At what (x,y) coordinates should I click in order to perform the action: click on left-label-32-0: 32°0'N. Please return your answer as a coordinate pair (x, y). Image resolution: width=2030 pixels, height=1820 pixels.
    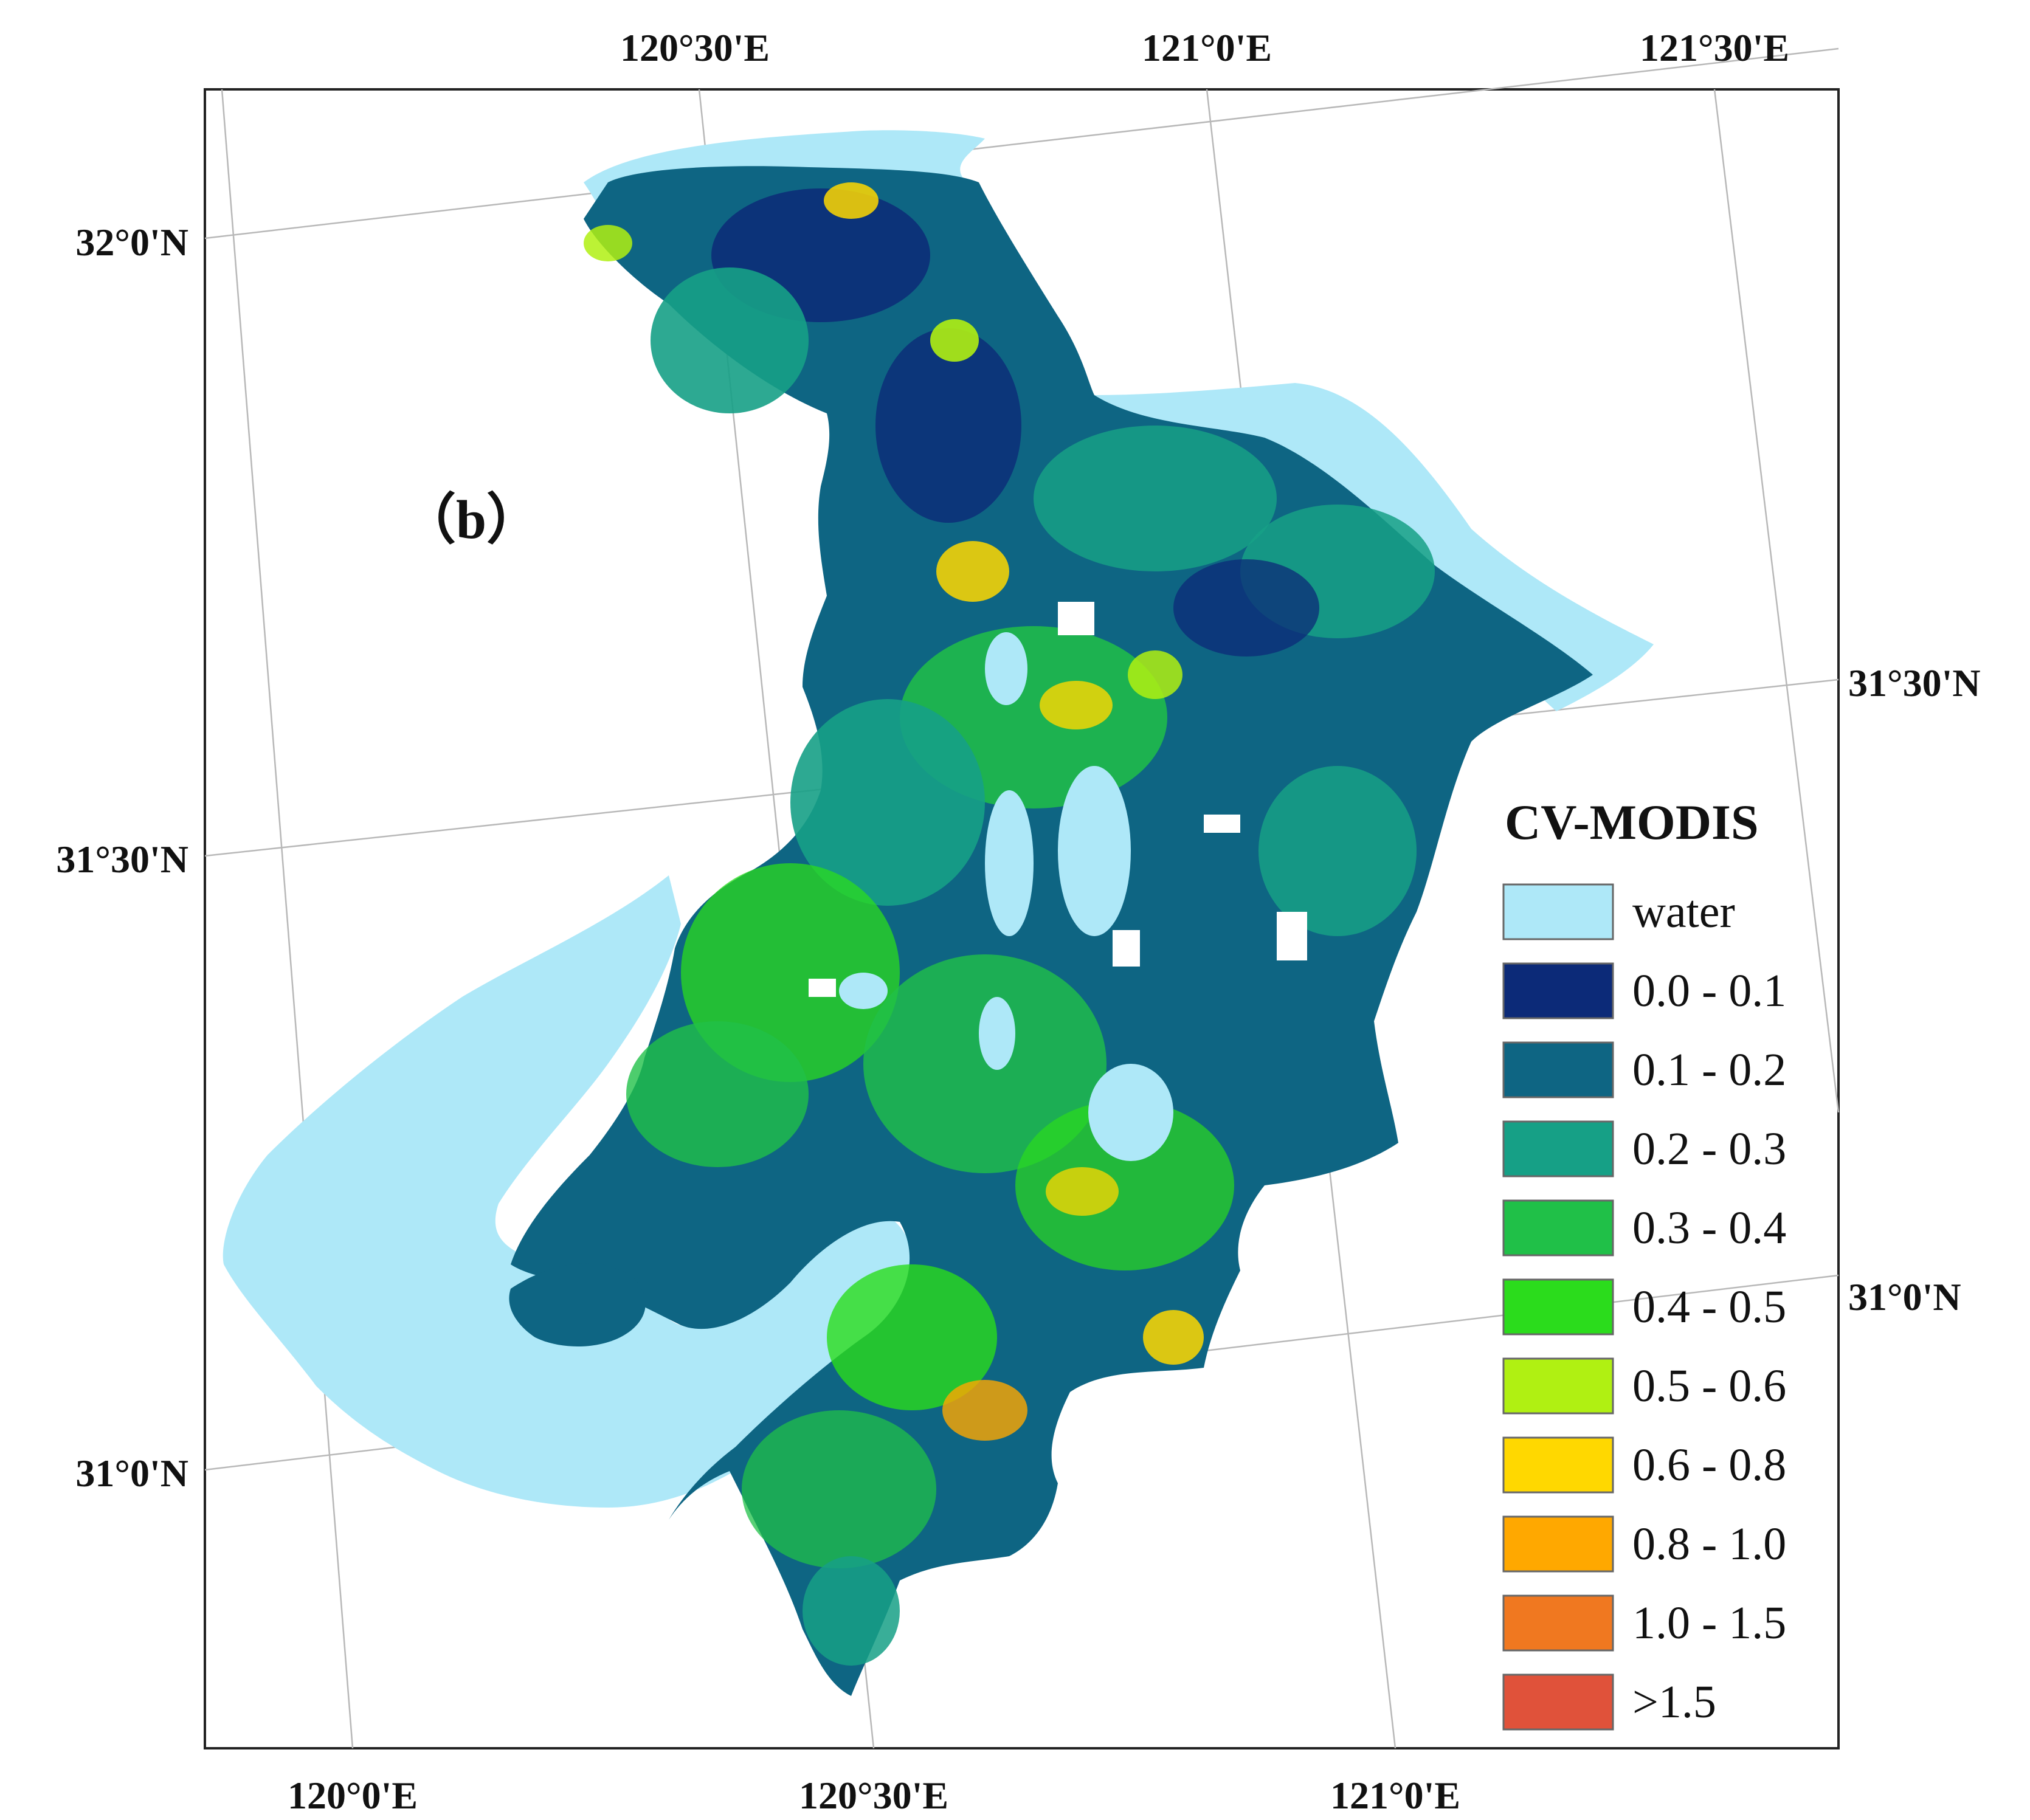
    Looking at the image, I should click on (132, 242).